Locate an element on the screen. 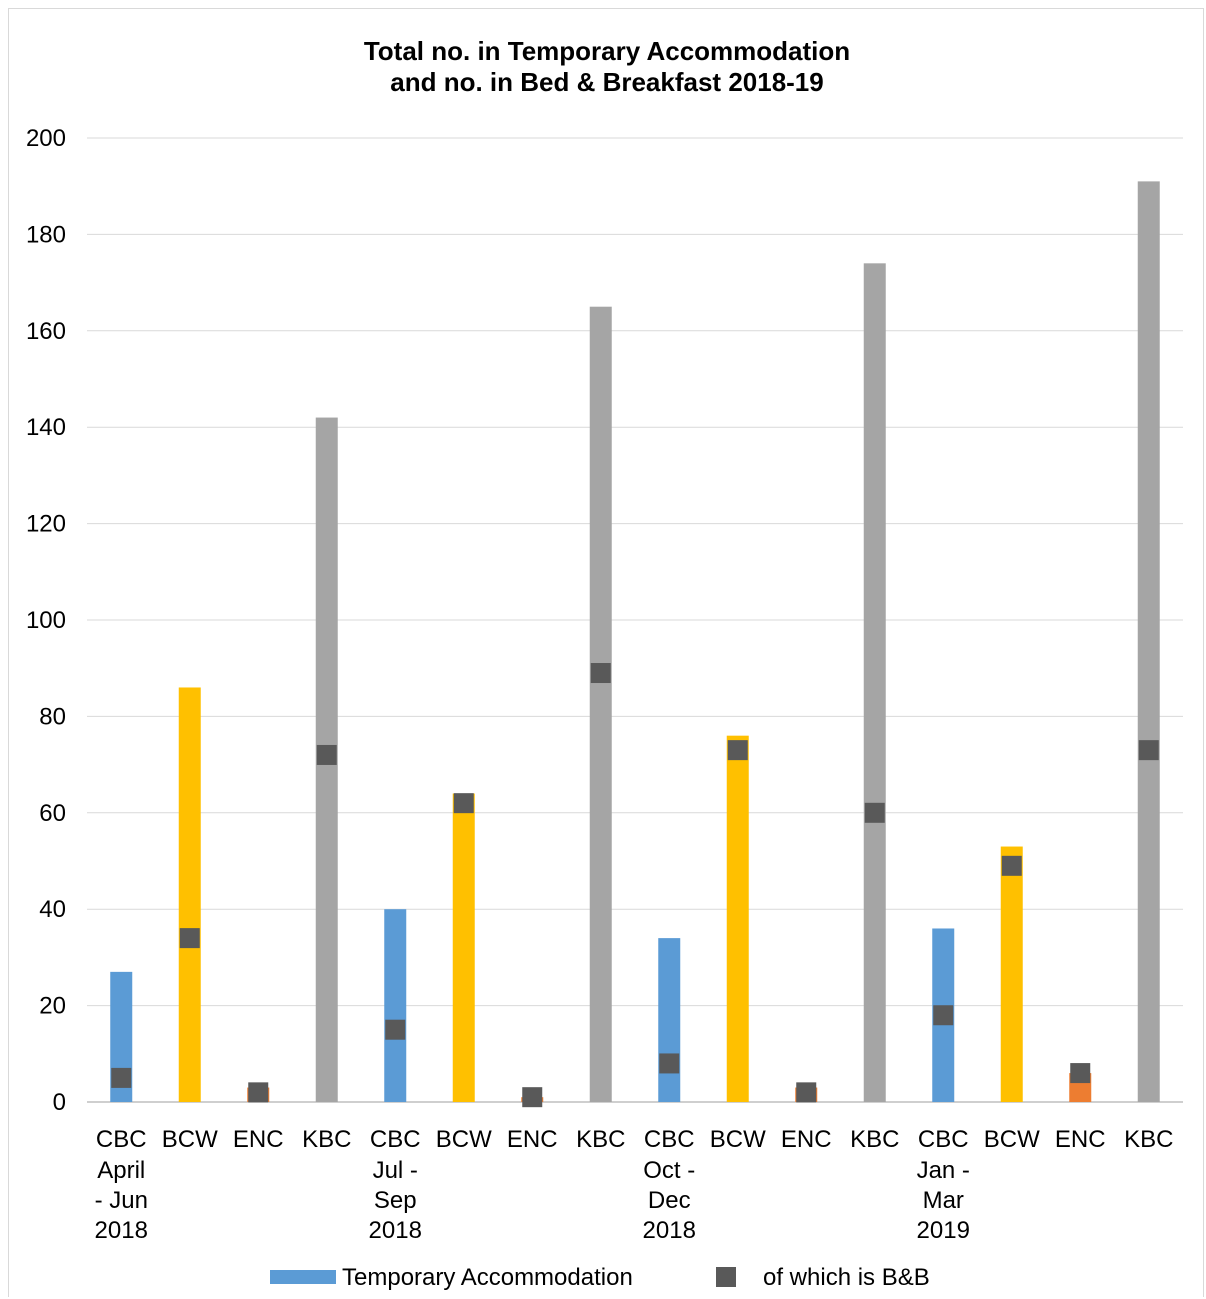 This screenshot has height=1299, width=1206. legend: Temporary Accommodation of which is B&B is located at coordinates (600, 1277).